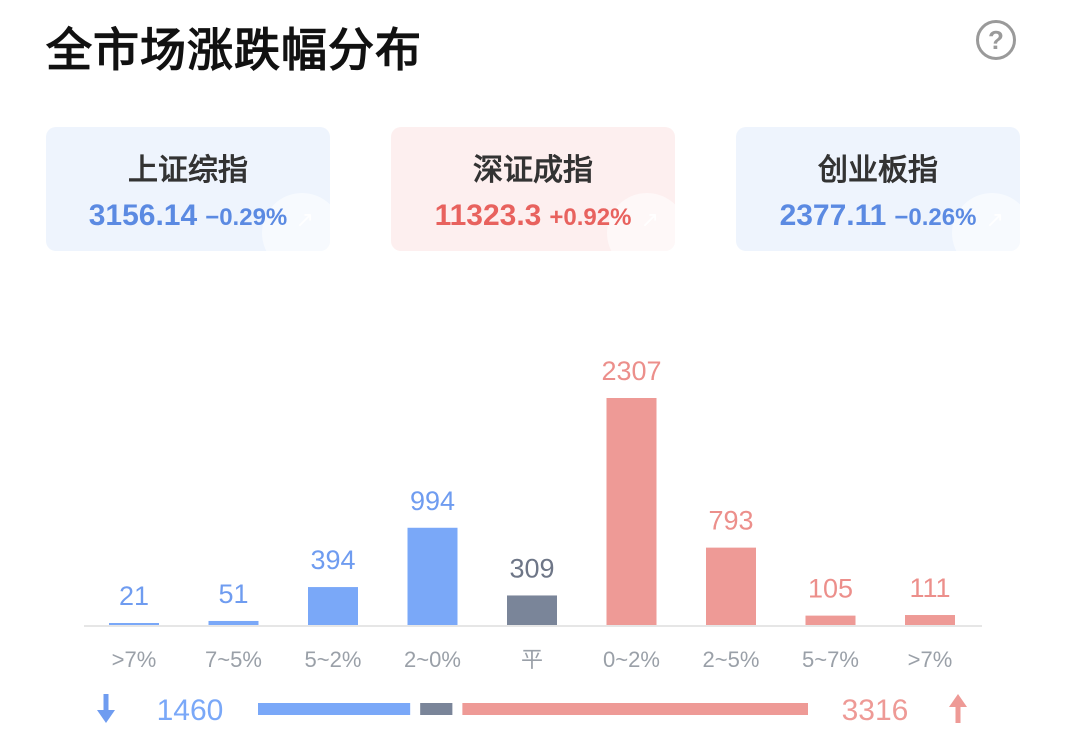 The width and height of the screenshot is (1066, 743). Describe the element at coordinates (730, 521) in the screenshot. I see `bar-value-label: 793` at that location.